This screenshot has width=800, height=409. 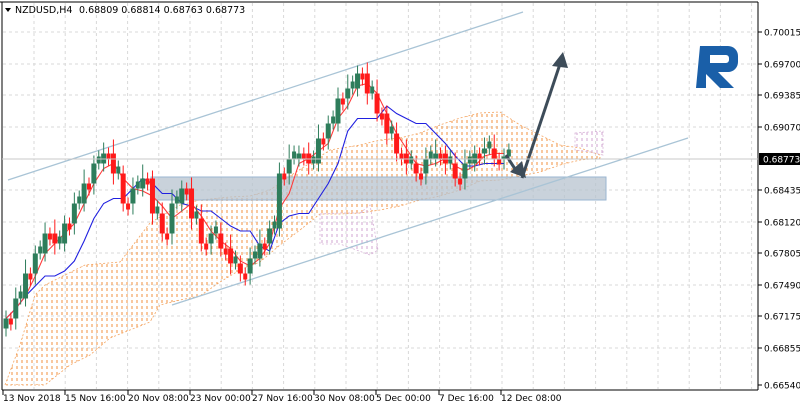 What do you see at coordinates (8, 10) in the screenshot?
I see `triangle-down-icon` at bounding box center [8, 10].